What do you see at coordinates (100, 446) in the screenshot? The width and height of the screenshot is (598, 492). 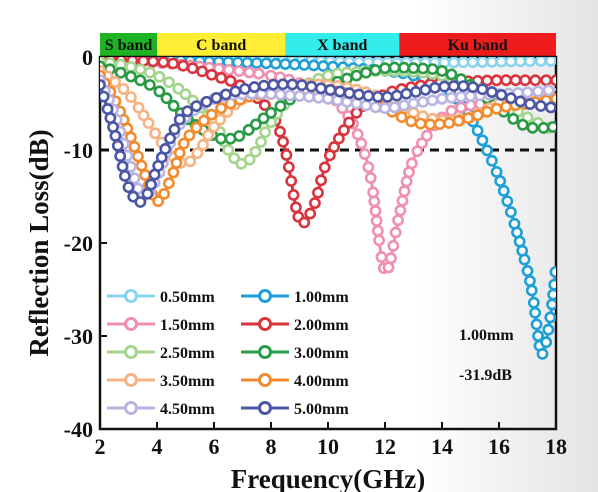 I see `x-tick-label: 2` at bounding box center [100, 446].